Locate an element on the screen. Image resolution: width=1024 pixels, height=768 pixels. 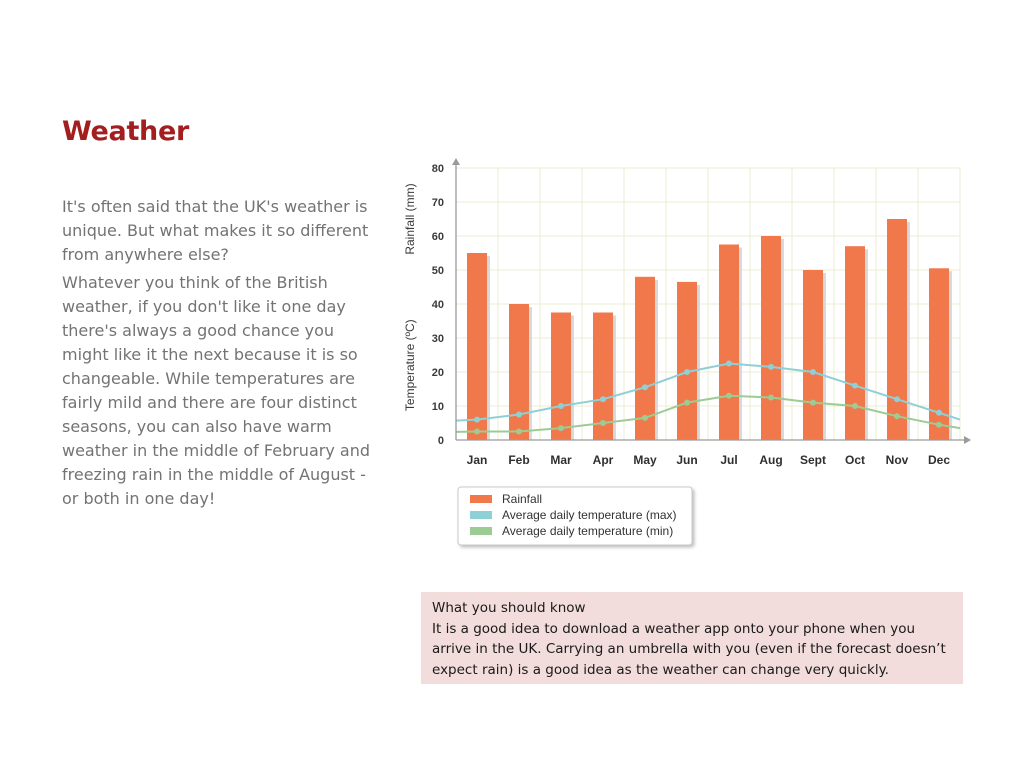
temp-max-line is located at coordinates (708, 392).